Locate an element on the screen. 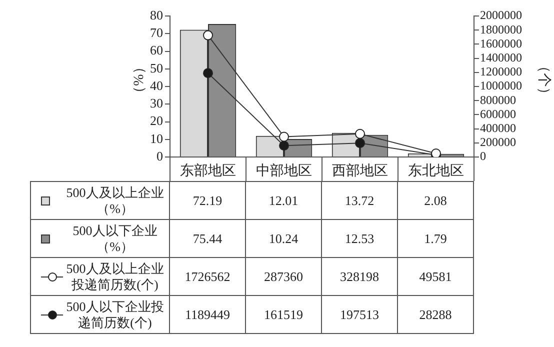 This screenshot has height=347, width=554. data-label: 1.79 is located at coordinates (436, 239).